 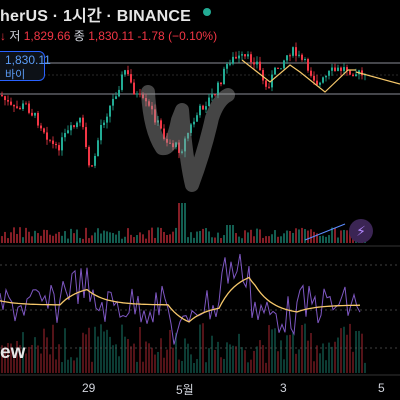 I want to click on change-value: -1.78, so click(x=151, y=36).